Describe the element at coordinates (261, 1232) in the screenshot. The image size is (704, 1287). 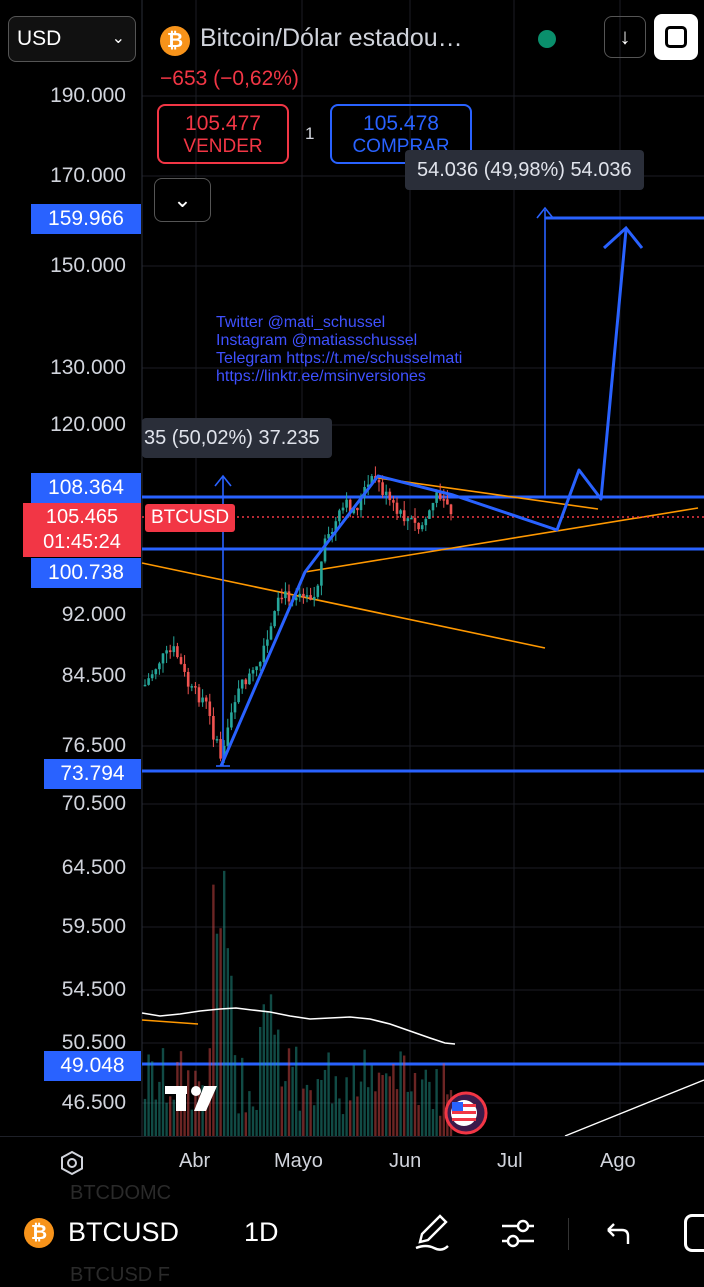
I see `interval-selector: 1D` at that location.